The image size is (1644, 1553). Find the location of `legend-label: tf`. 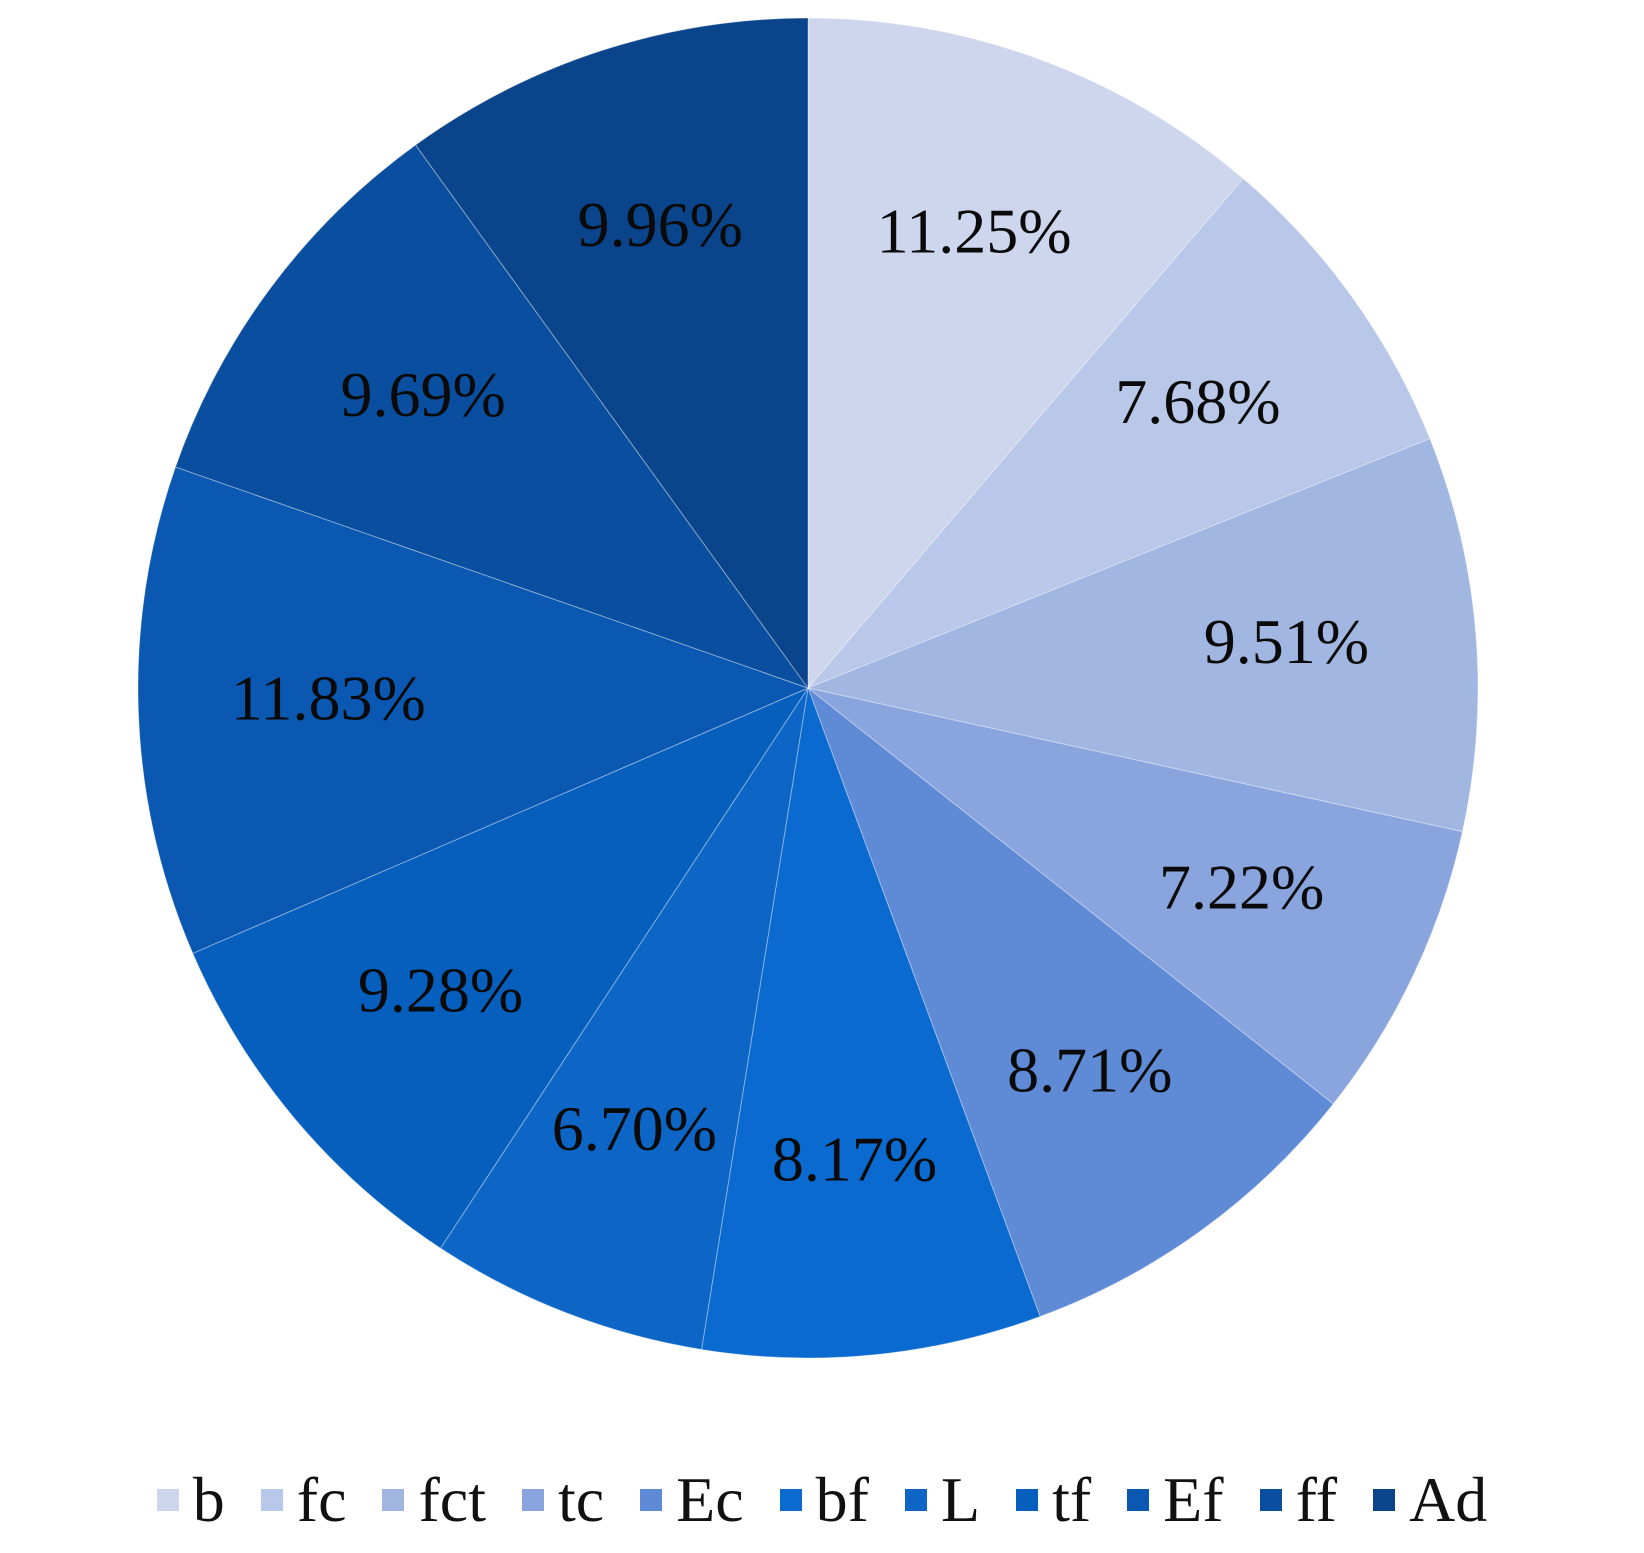

legend-label: tf is located at coordinates (1072, 1499).